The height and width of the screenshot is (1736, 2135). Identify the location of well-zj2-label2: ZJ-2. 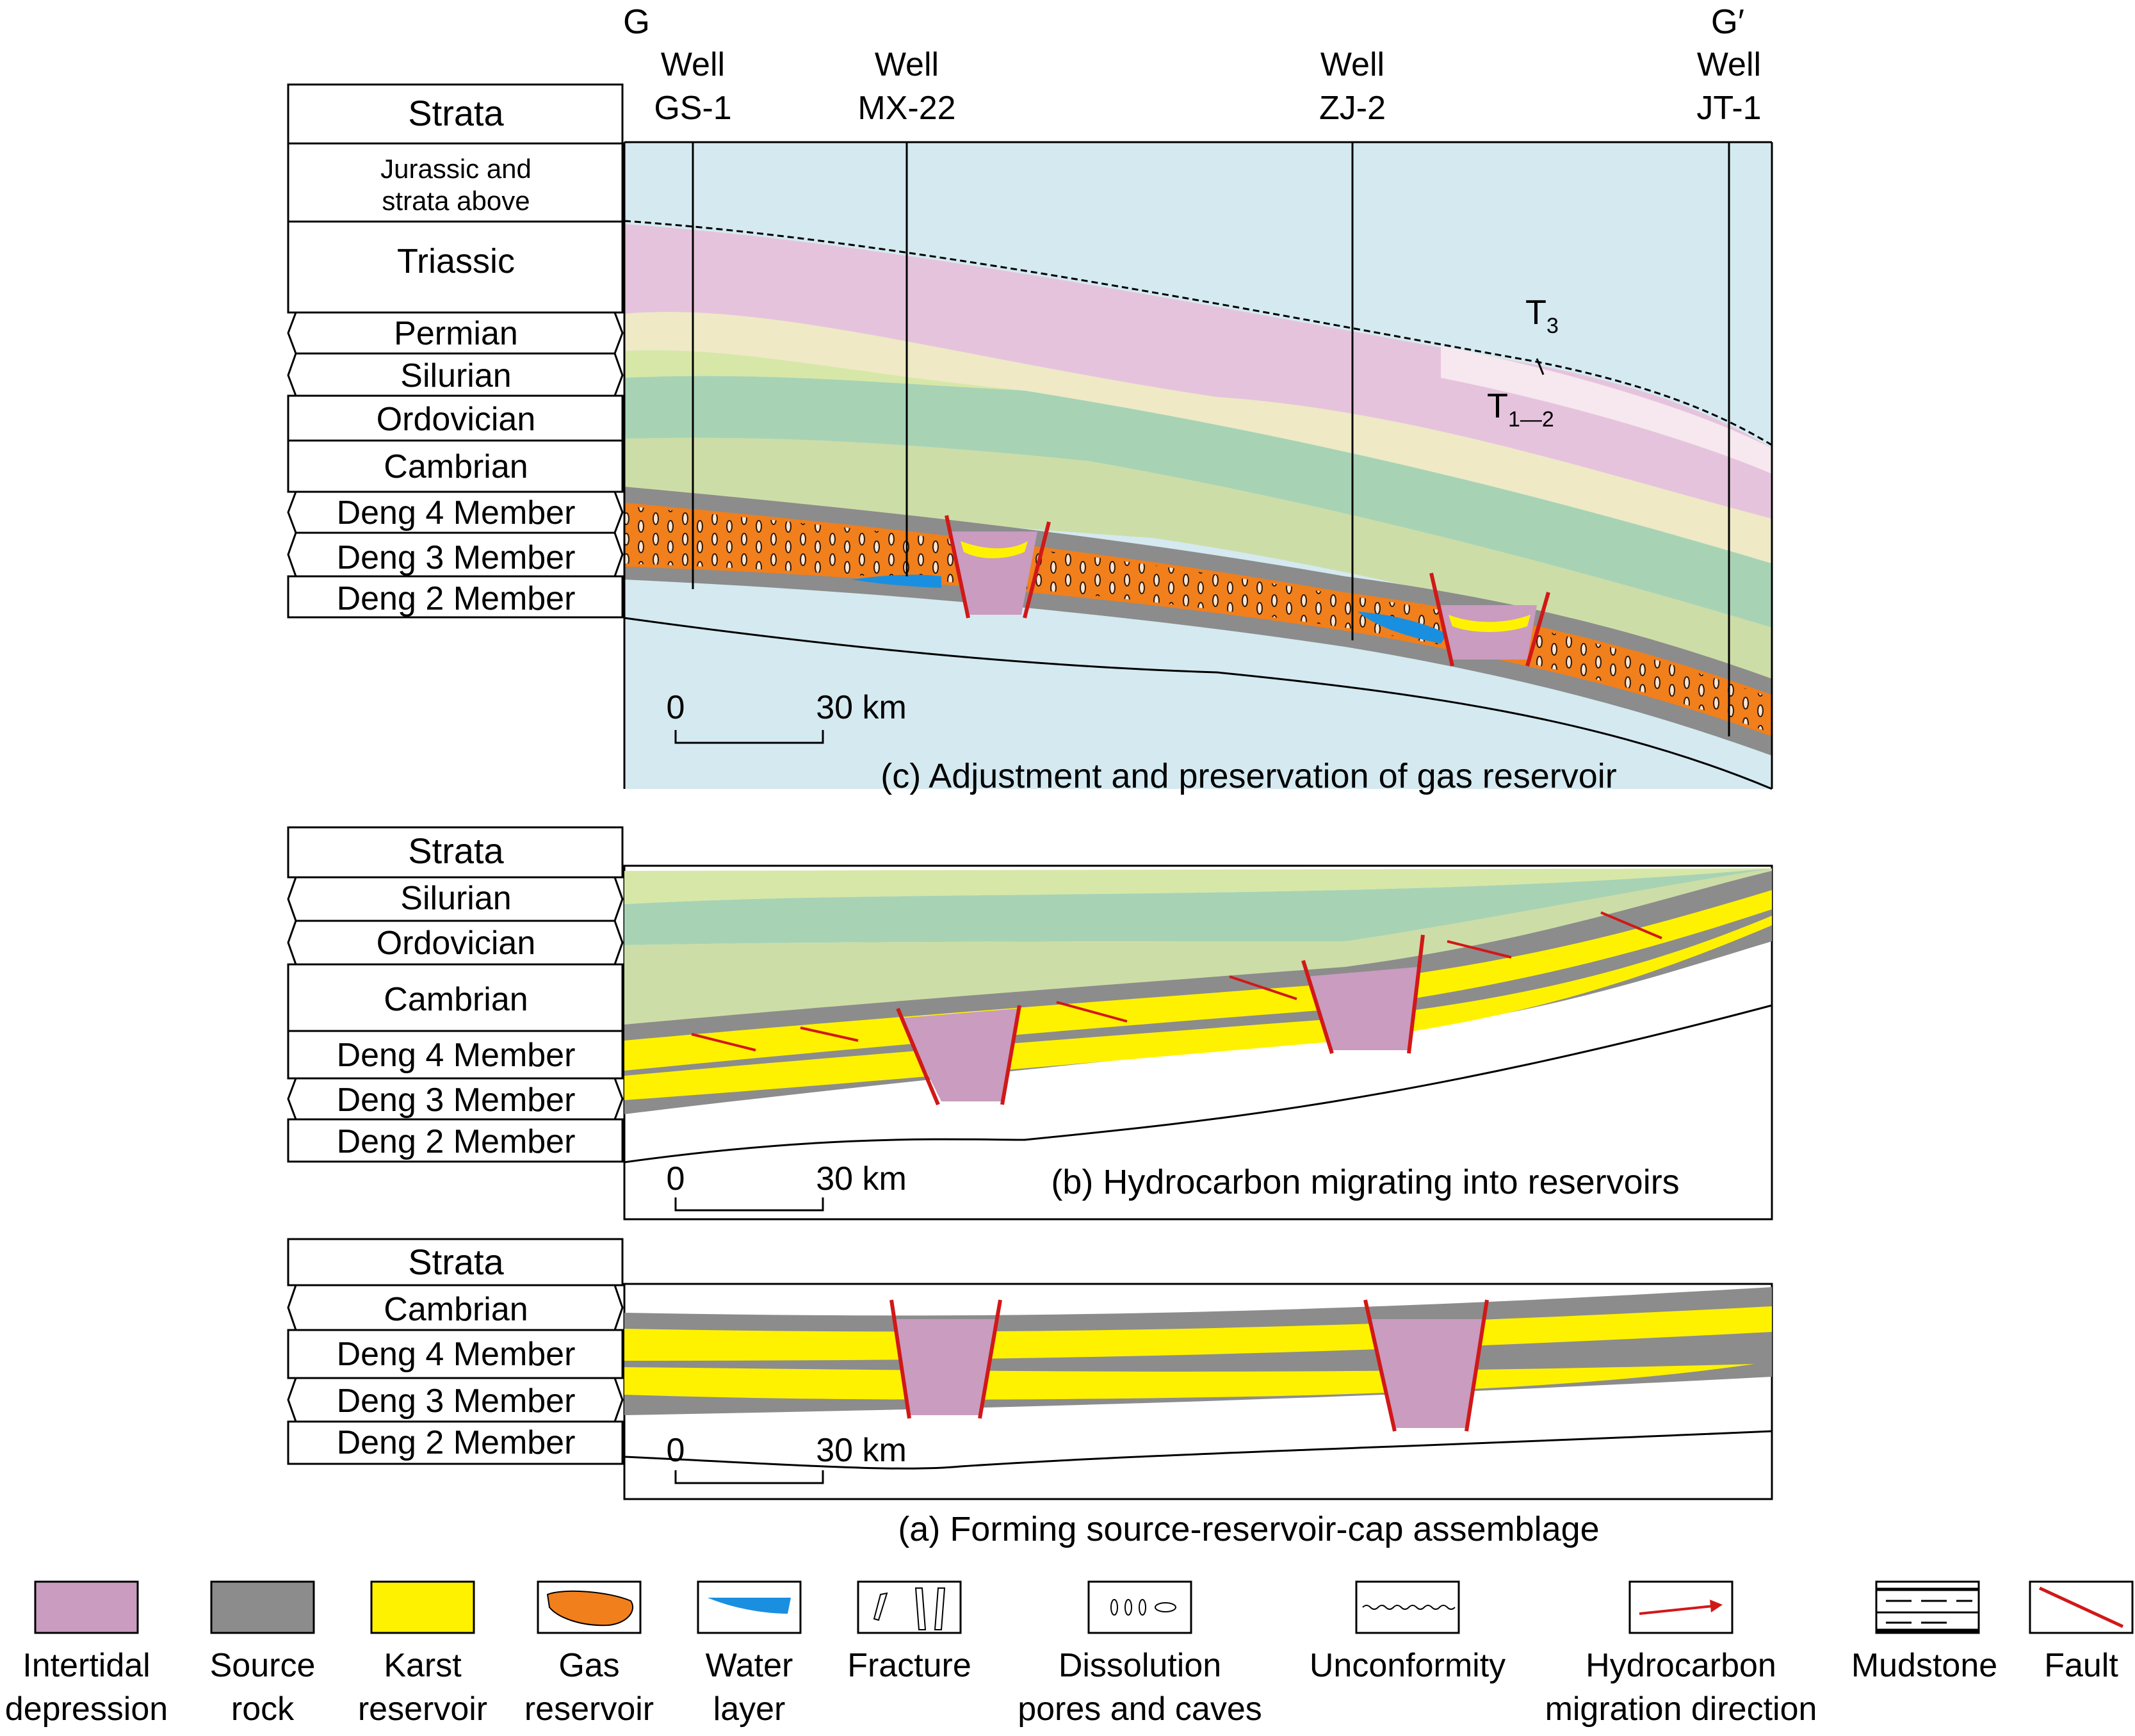
(1352, 108).